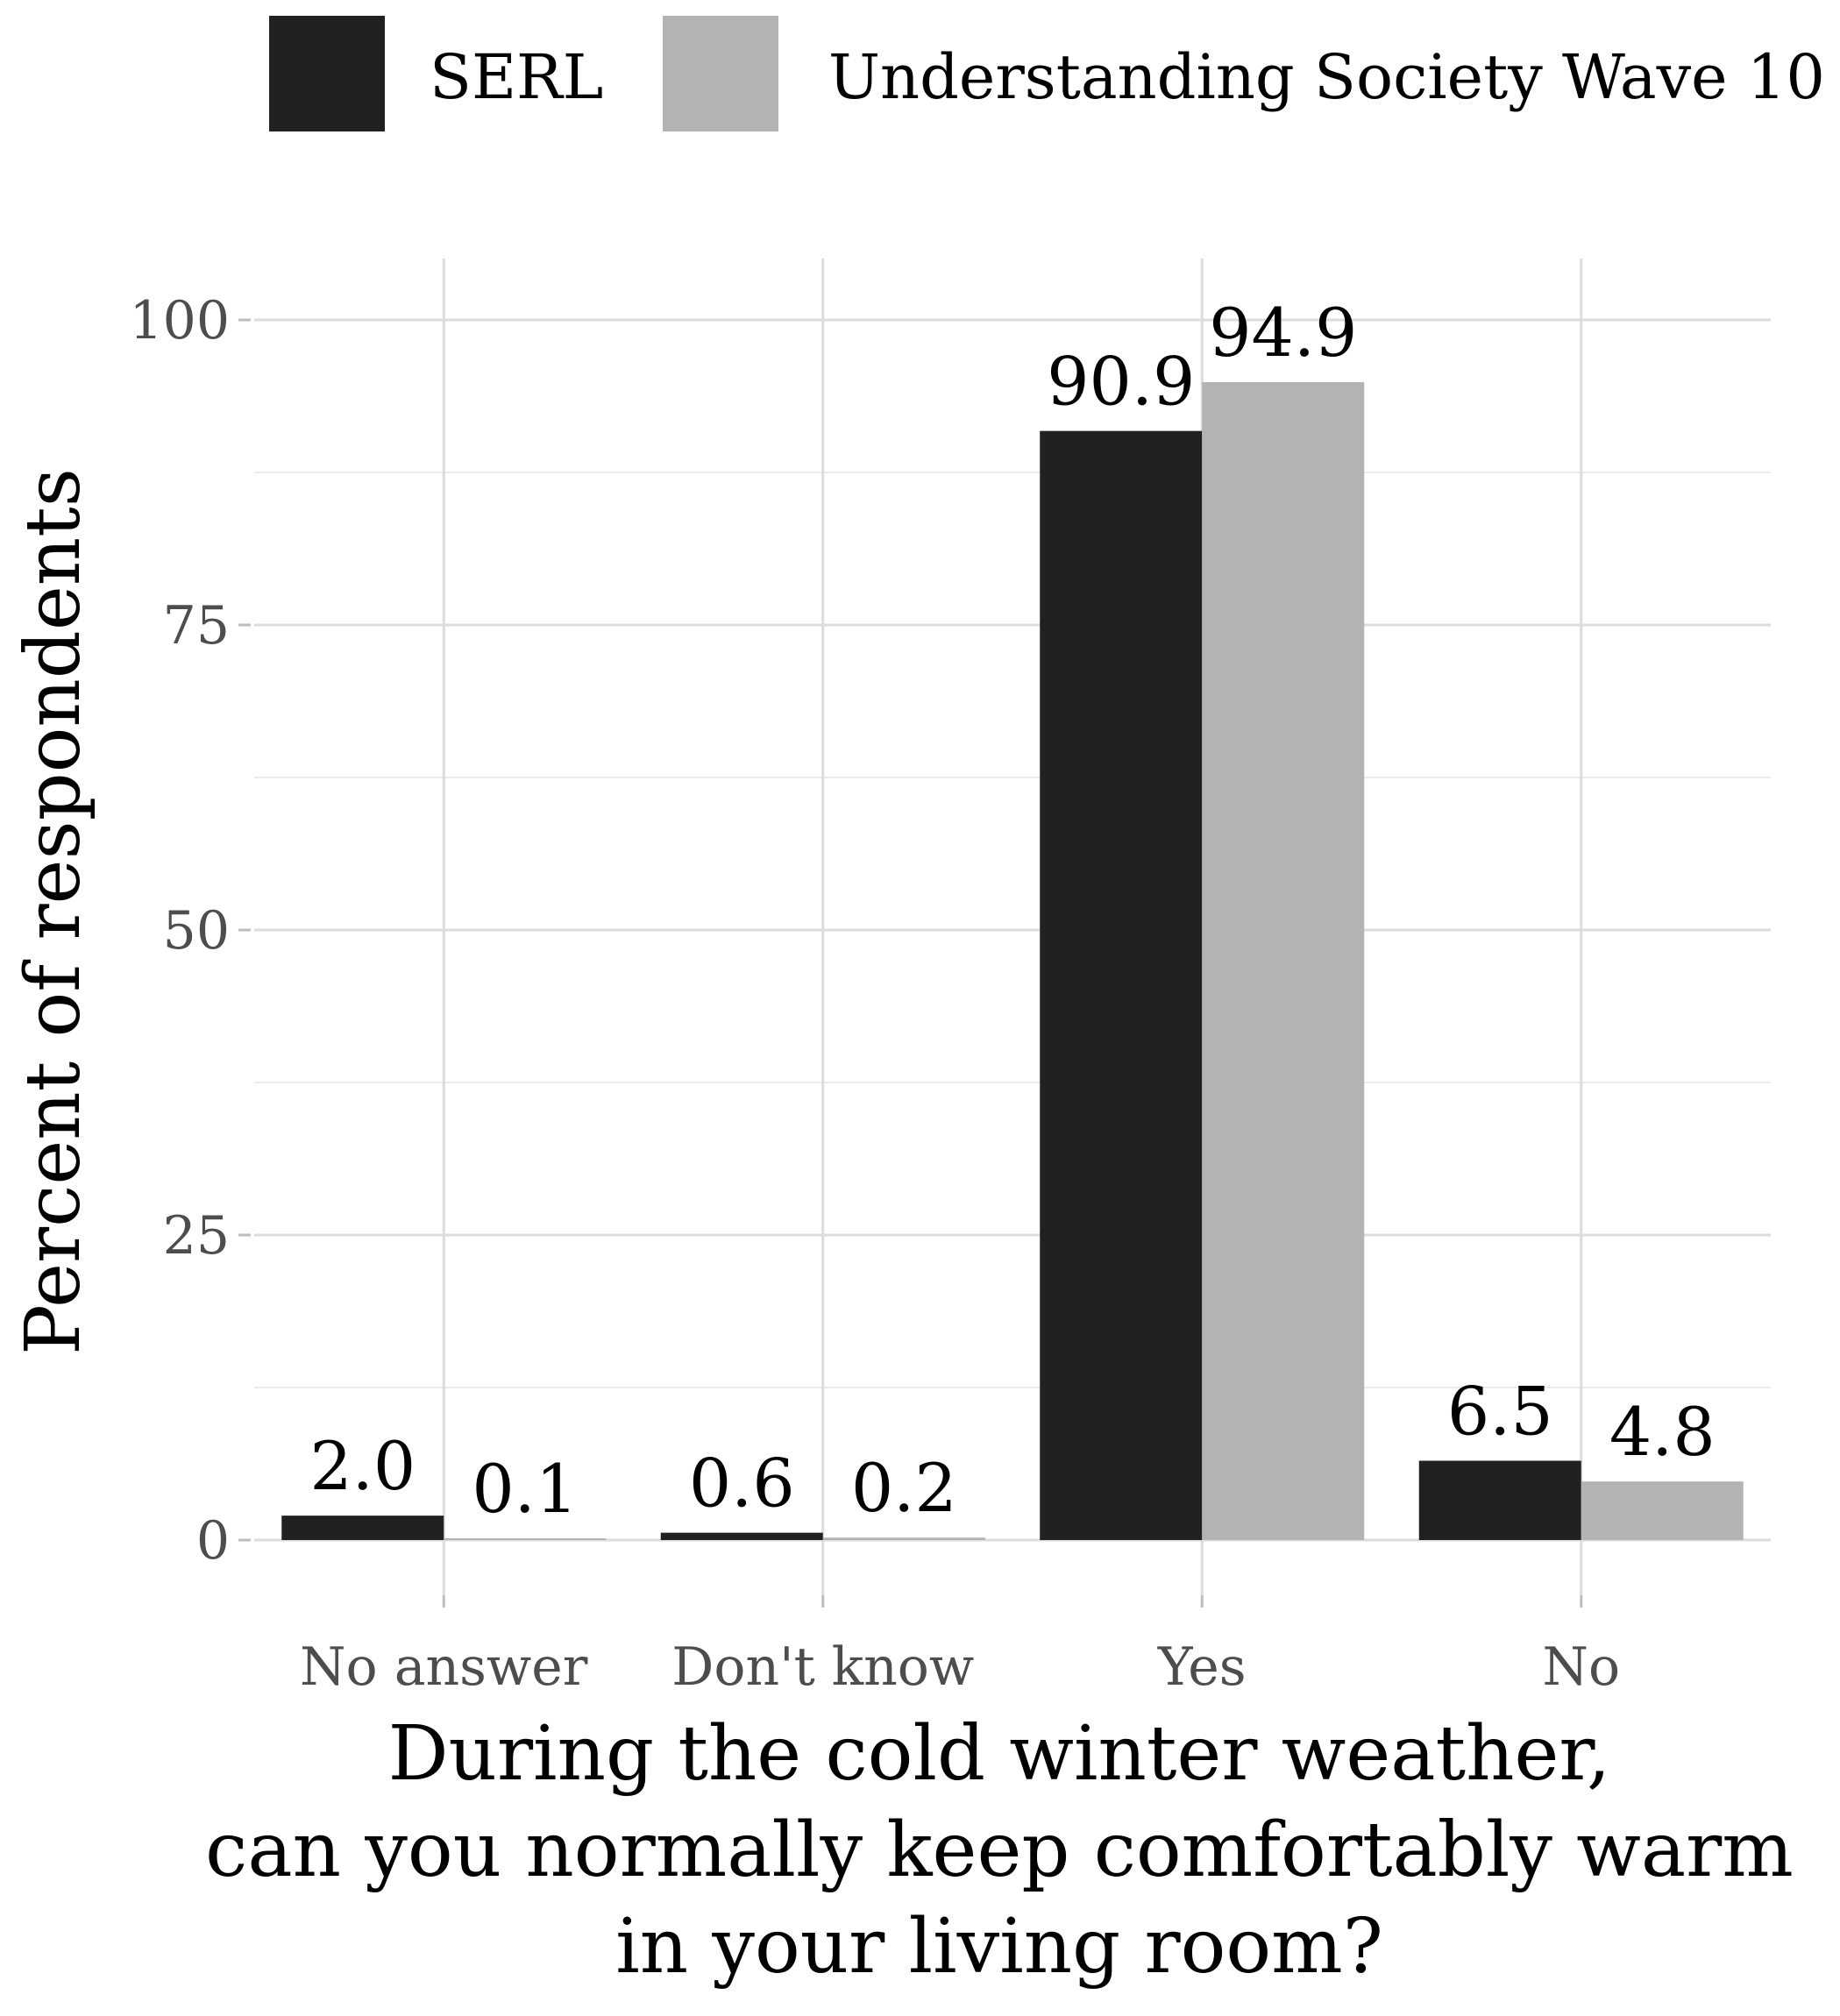  Describe the element at coordinates (1283, 961) in the screenshot. I see `bar-understanding-society-wave-10-yes` at that location.